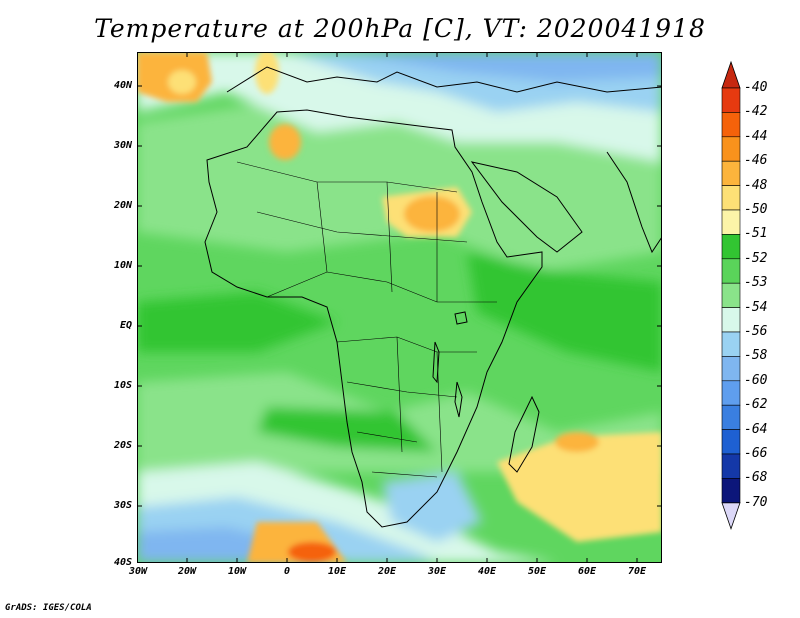  Describe the element at coordinates (756, 331) in the screenshot. I see `colorbar-tick-label: -56` at that location.